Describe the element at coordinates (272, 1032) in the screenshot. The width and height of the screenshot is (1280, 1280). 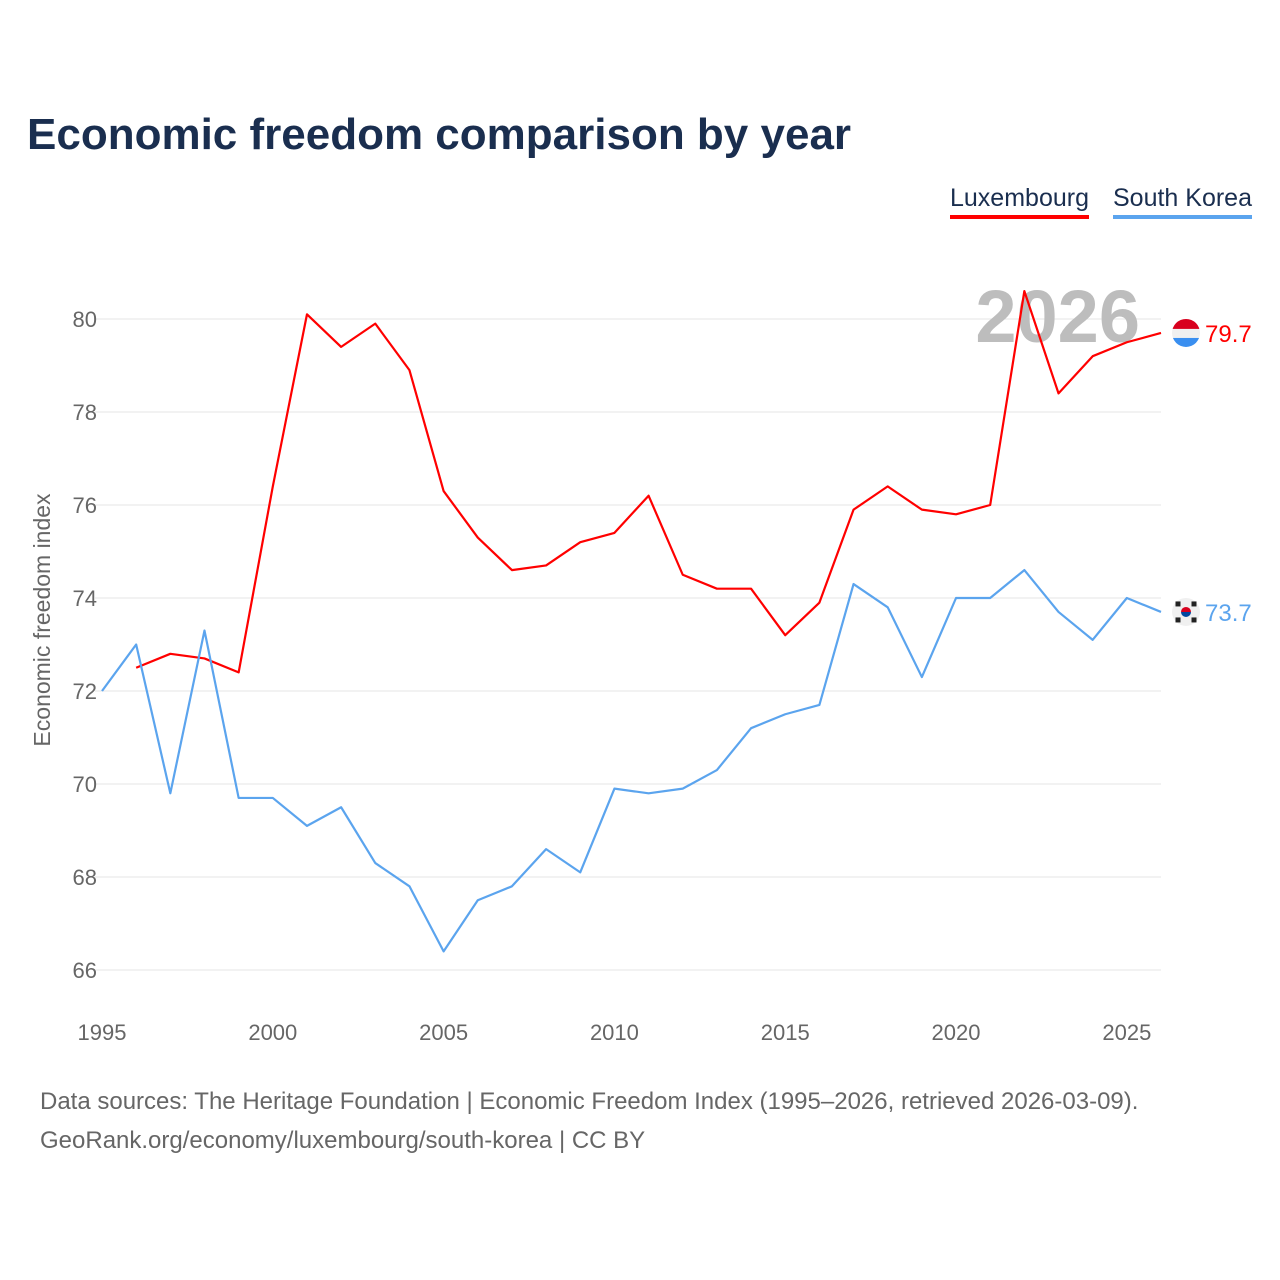
I see `x-tick-label: 2000` at that location.